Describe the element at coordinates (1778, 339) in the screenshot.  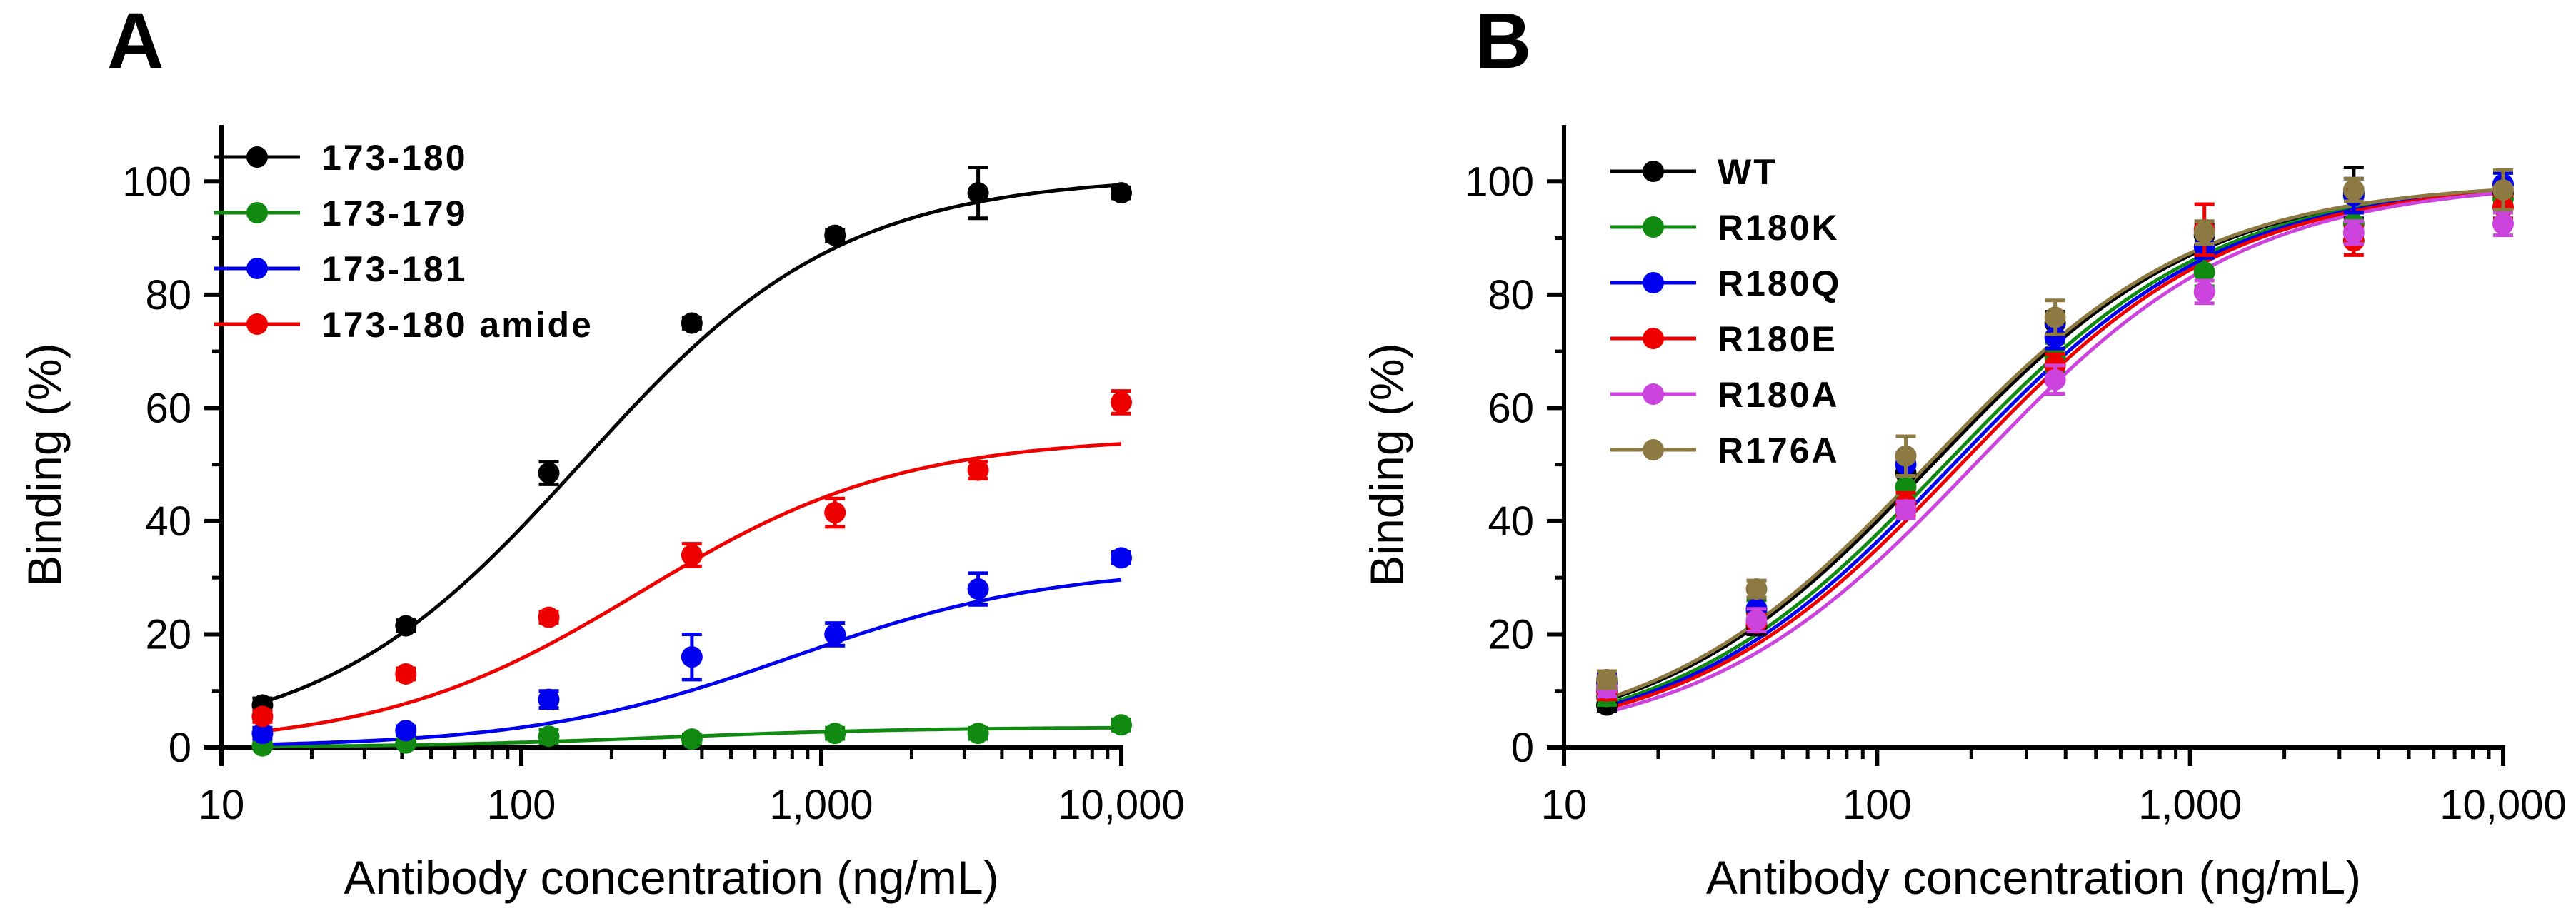
I see `legend-label: R180E` at that location.